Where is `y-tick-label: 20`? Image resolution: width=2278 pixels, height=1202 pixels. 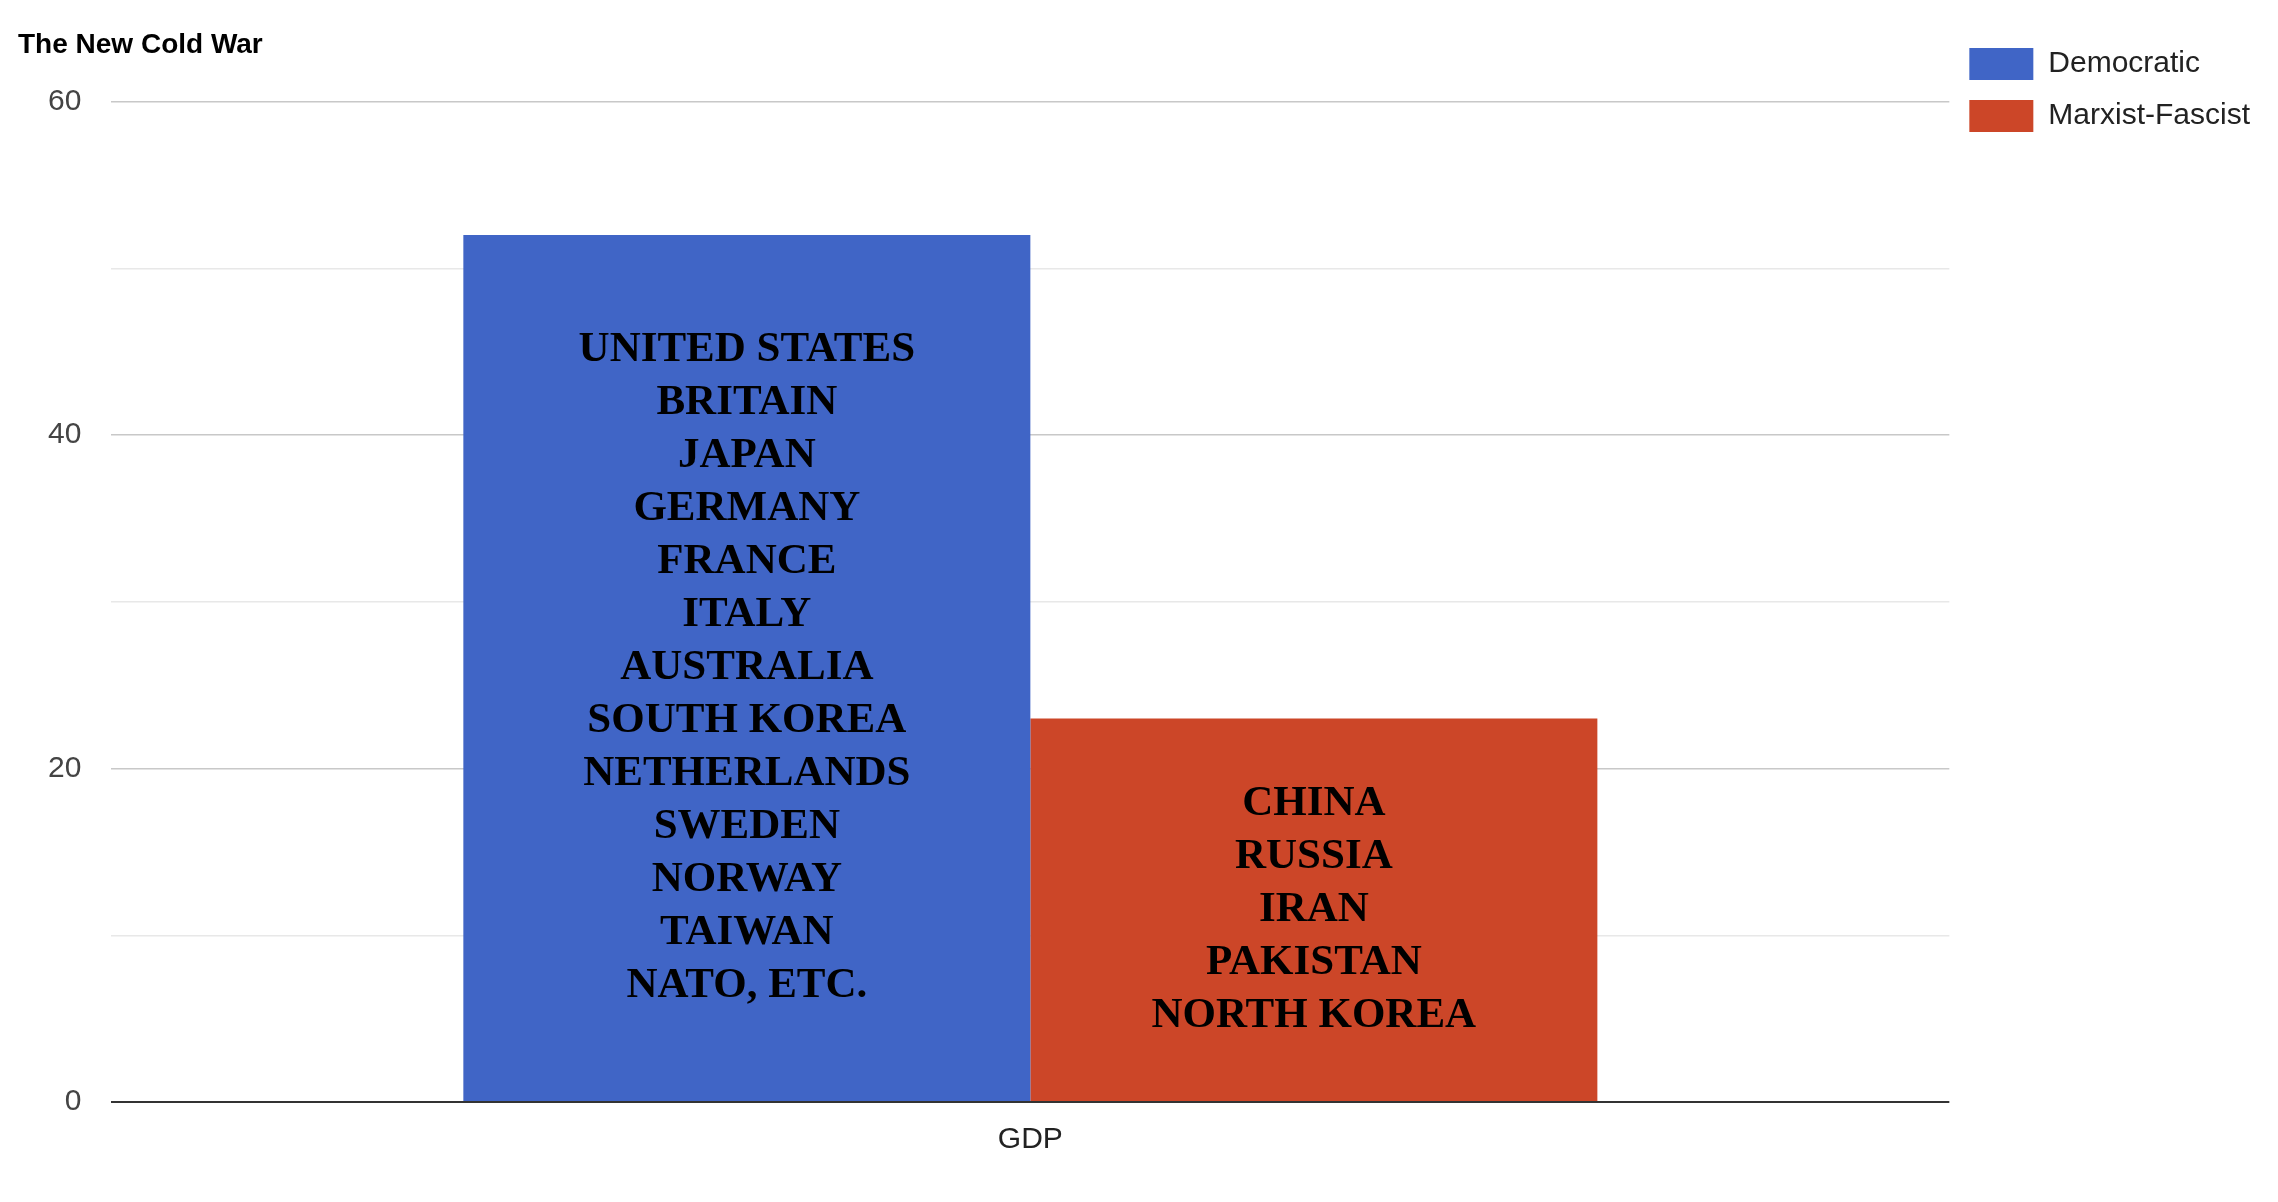
y-tick-label: 20 is located at coordinates (64, 766).